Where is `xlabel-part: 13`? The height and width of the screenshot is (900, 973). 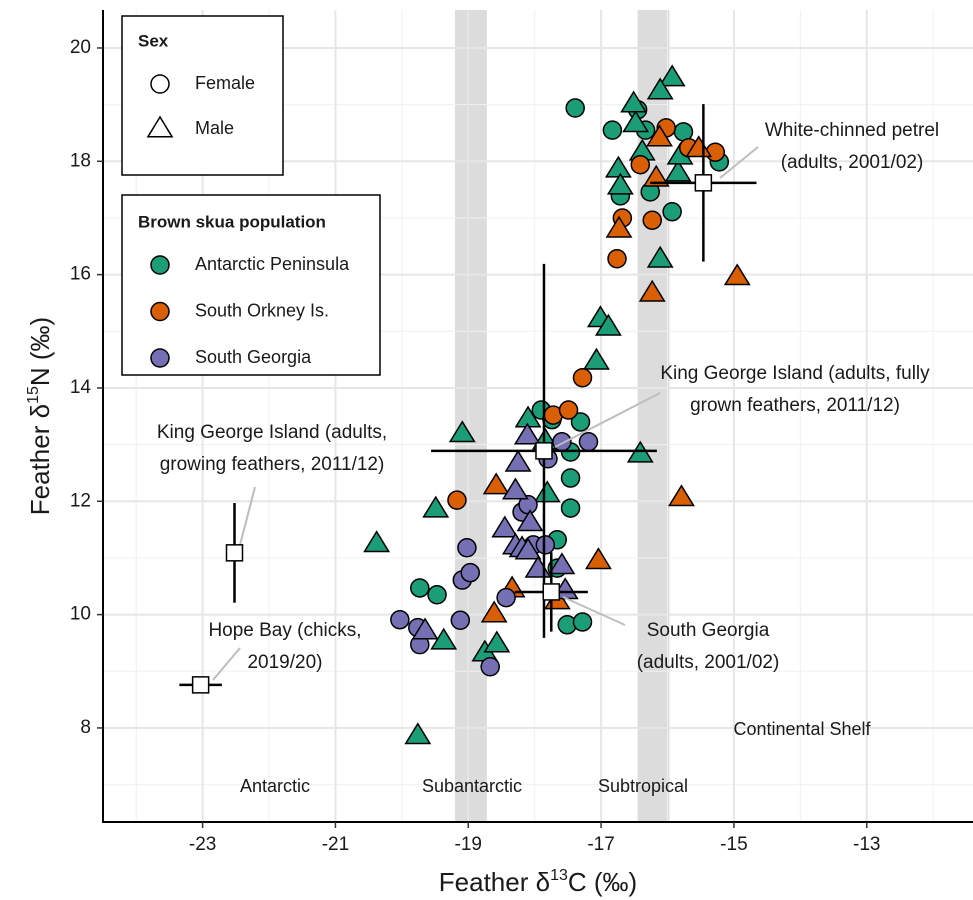 xlabel-part: 13 is located at coordinates (559, 875).